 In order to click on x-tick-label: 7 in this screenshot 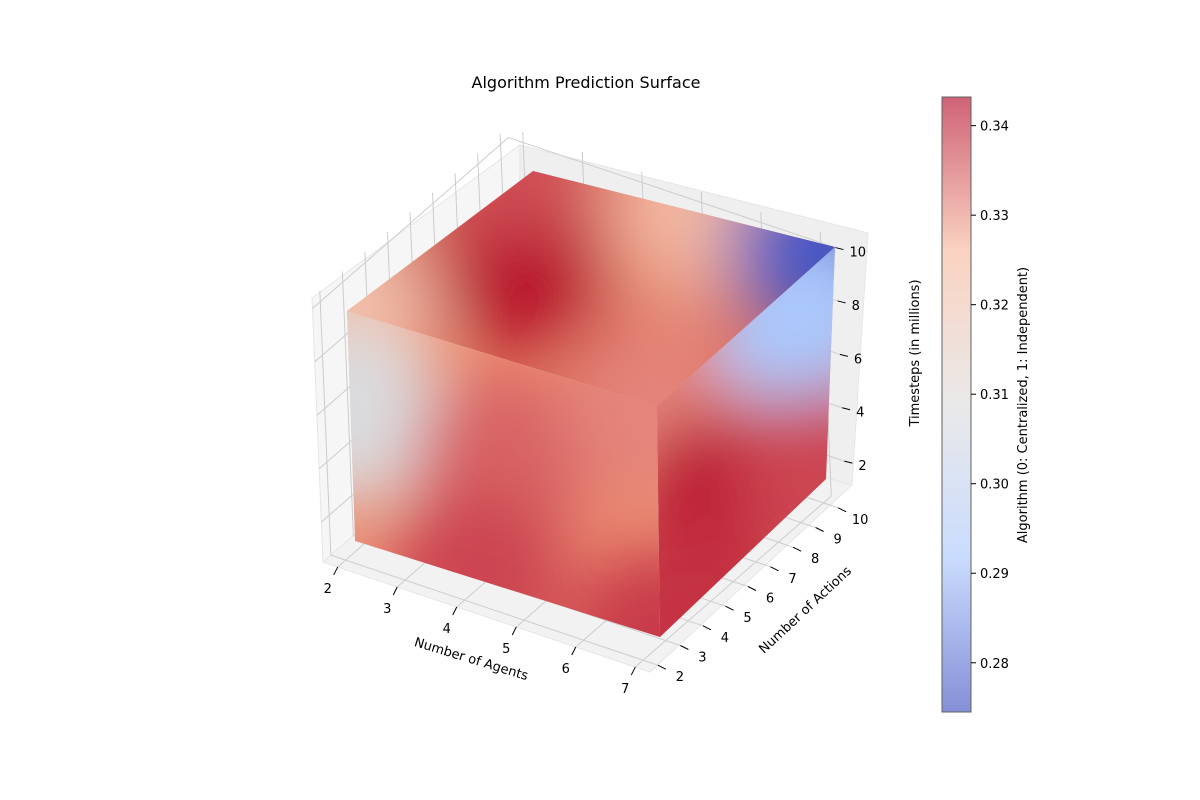, I will do `click(625, 689)`.